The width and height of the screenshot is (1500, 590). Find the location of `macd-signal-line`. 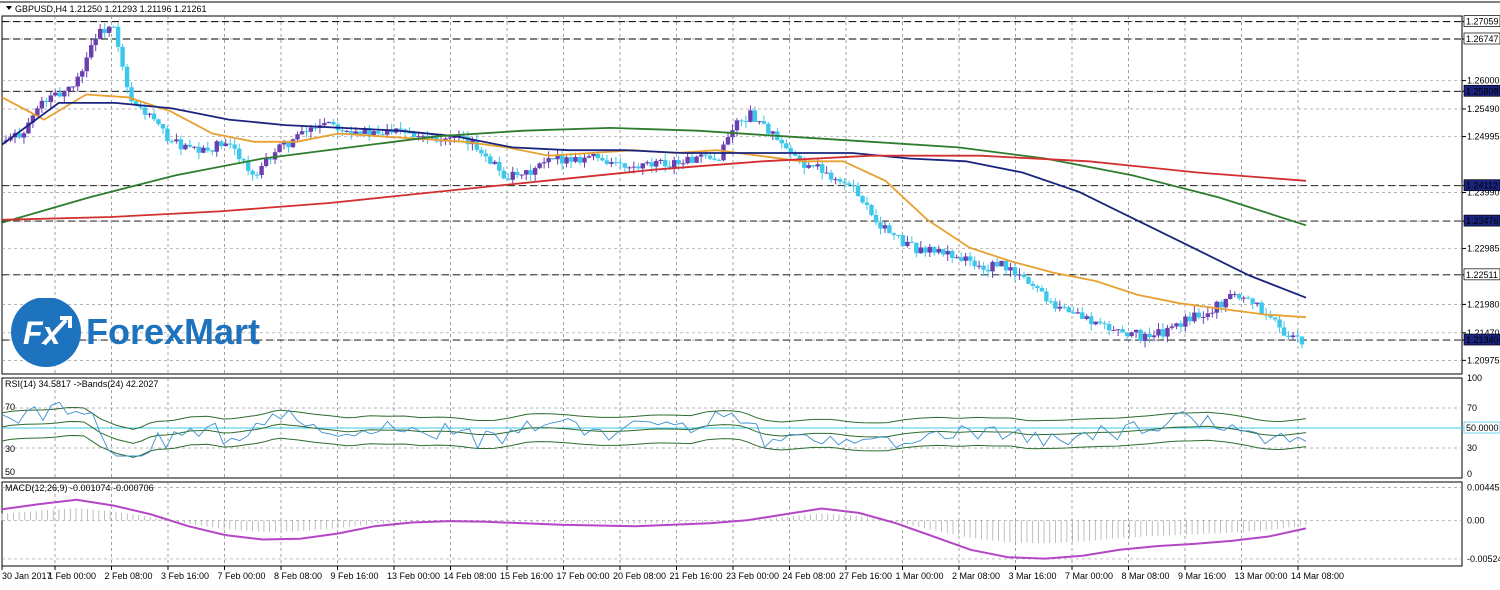

macd-signal-line is located at coordinates (654, 529).